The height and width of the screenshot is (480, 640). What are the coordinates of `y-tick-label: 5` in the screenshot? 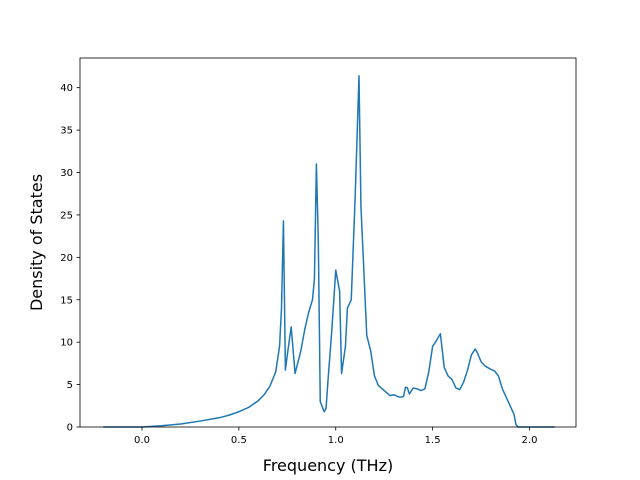 It's located at (70, 385).